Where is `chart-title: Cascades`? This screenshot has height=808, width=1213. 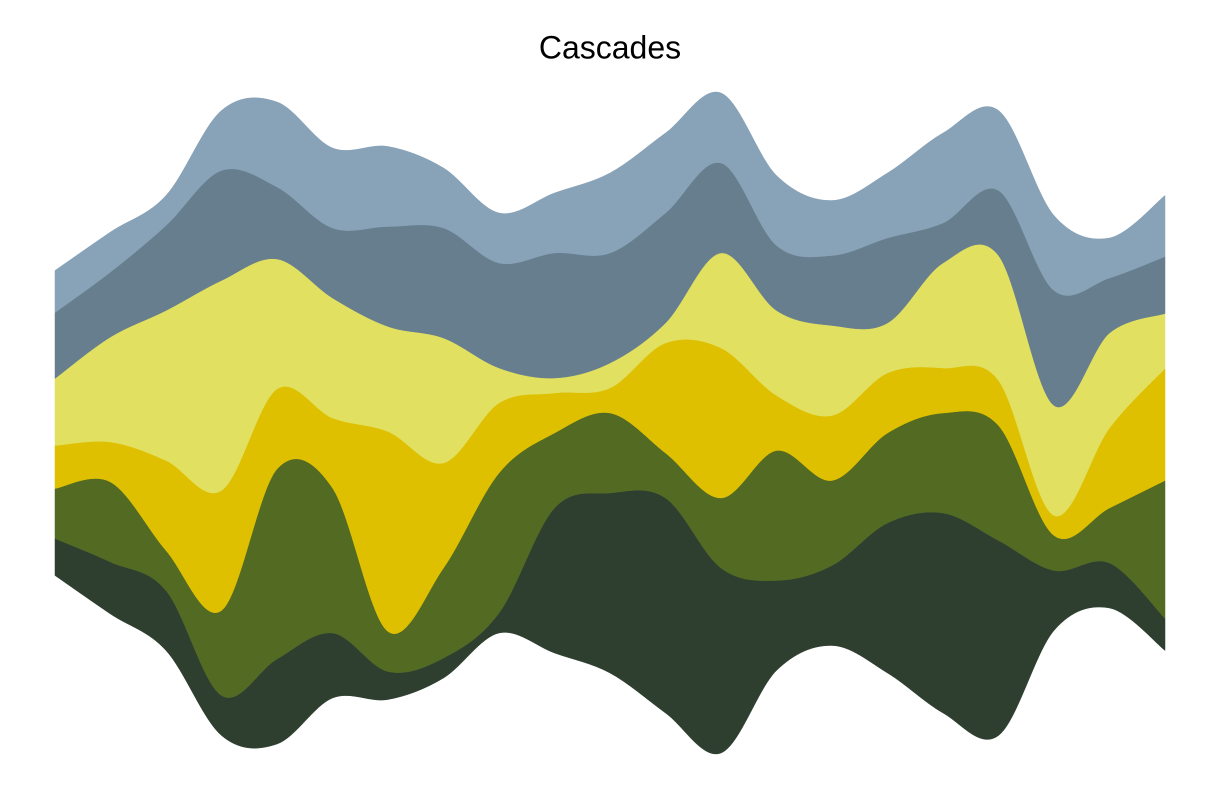
chart-title: Cascades is located at coordinates (610, 47).